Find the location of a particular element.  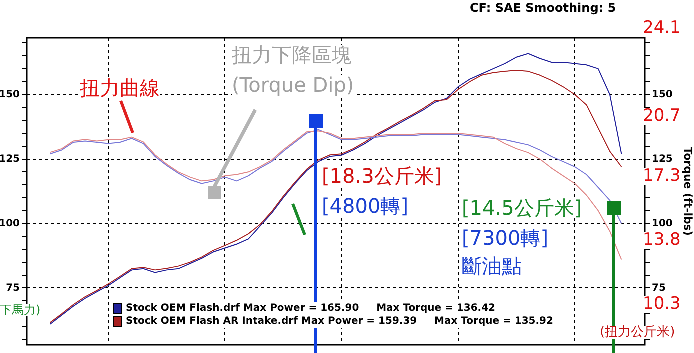

annotation: 斷油點 is located at coordinates (492, 266).